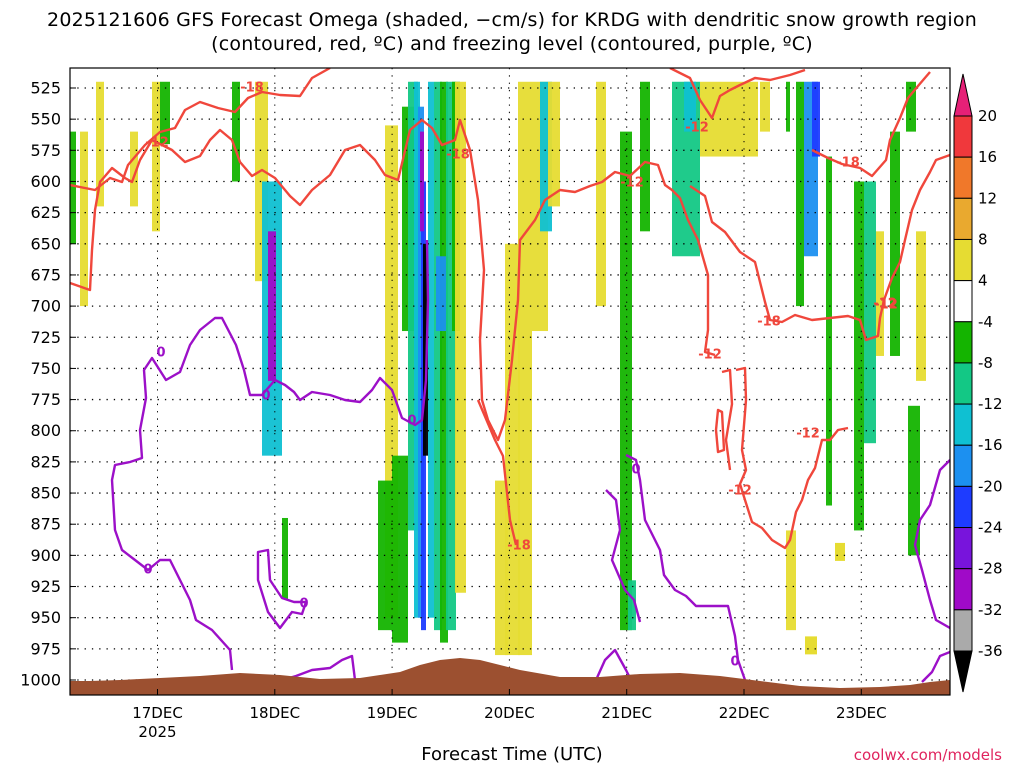  Describe the element at coordinates (45, 274) in the screenshot. I see `y-tick-label: 675` at that location.